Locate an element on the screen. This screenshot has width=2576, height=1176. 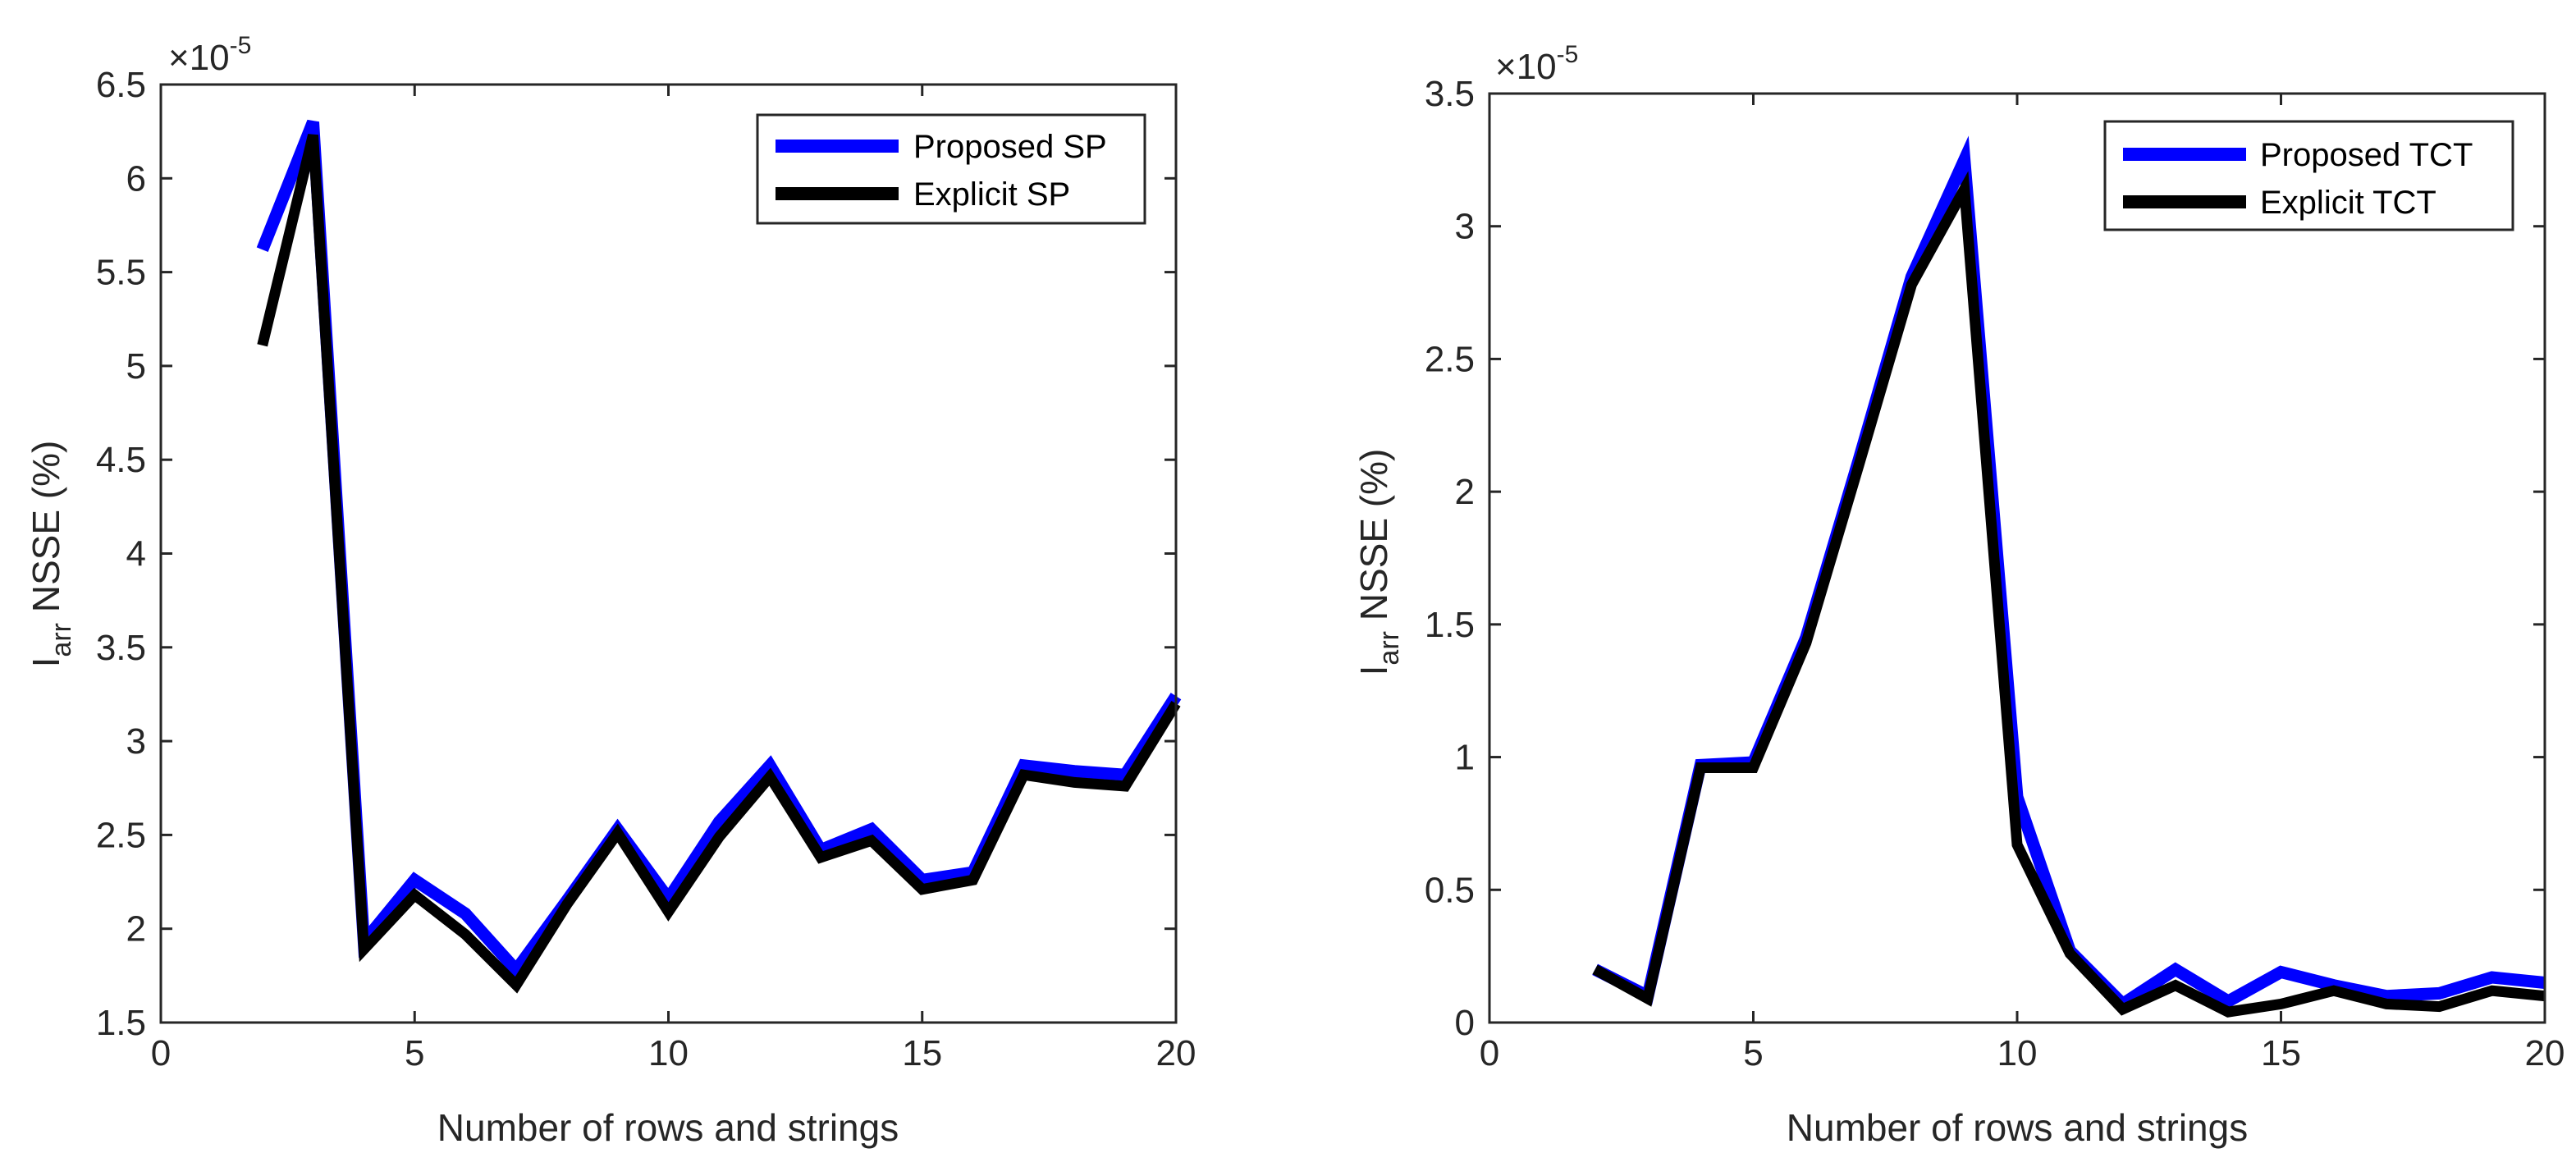
chart-left-legend-label-proposed: Proposed SP is located at coordinates (1010, 147).